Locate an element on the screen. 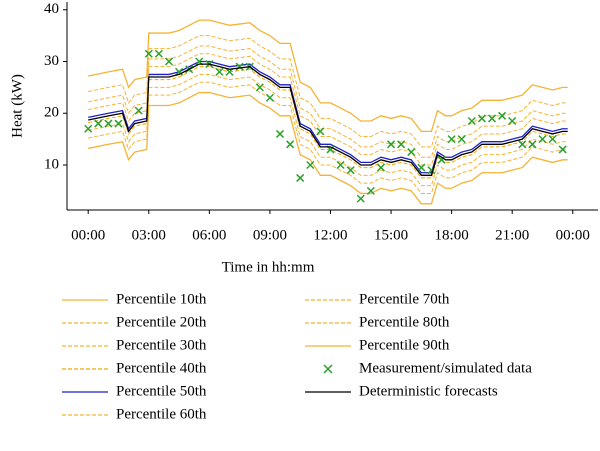 This screenshot has height=451, width=600. legend-label: Percentile 30th is located at coordinates (161, 345).